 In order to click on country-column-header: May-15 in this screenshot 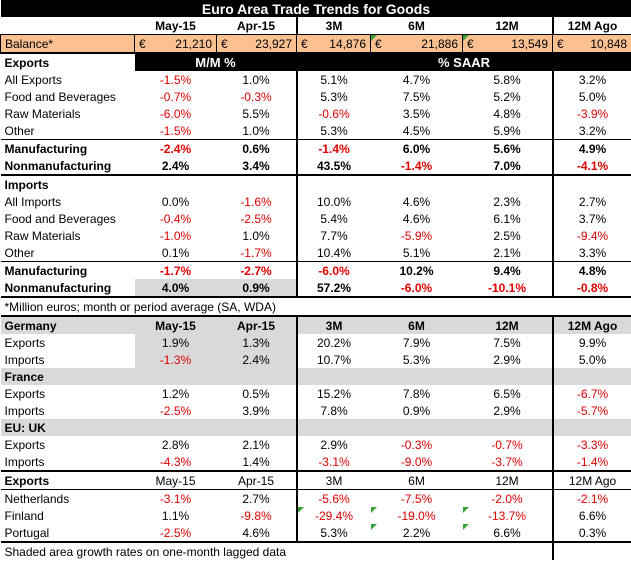, I will do `click(175, 324)`.